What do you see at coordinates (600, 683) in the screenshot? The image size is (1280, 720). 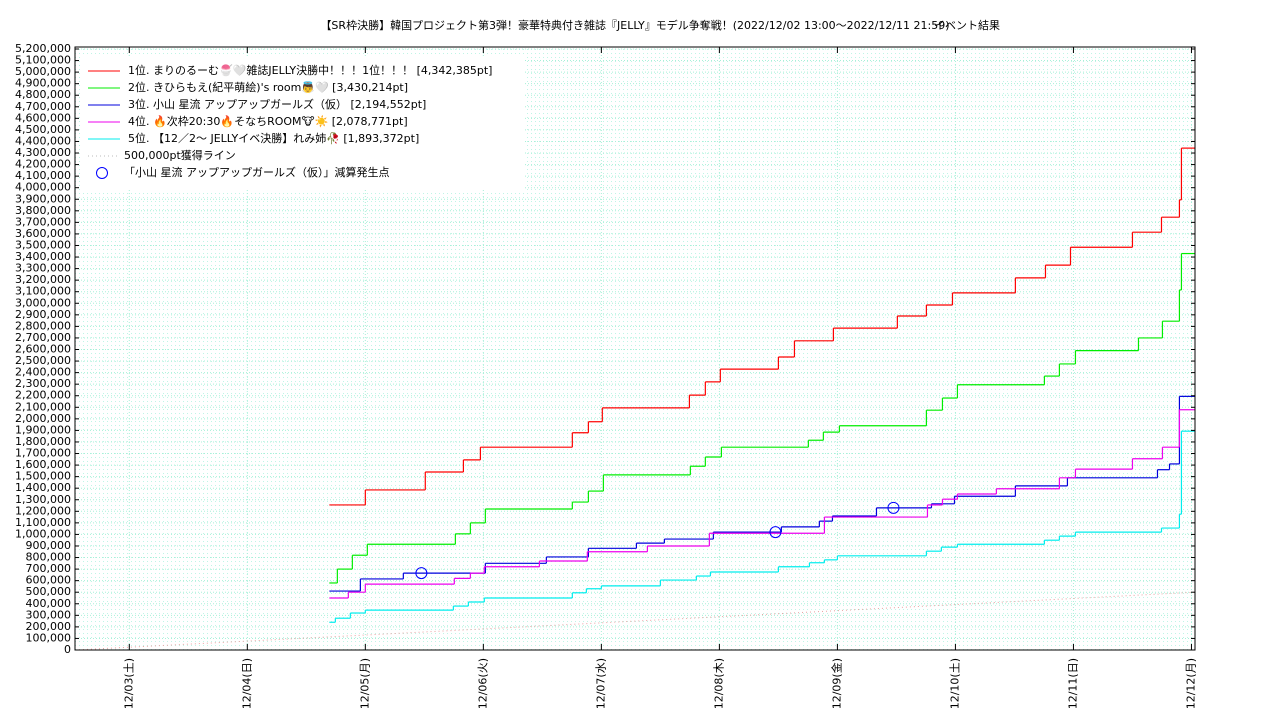 I see `x-tick-label: 12/07(水)` at bounding box center [600, 683].